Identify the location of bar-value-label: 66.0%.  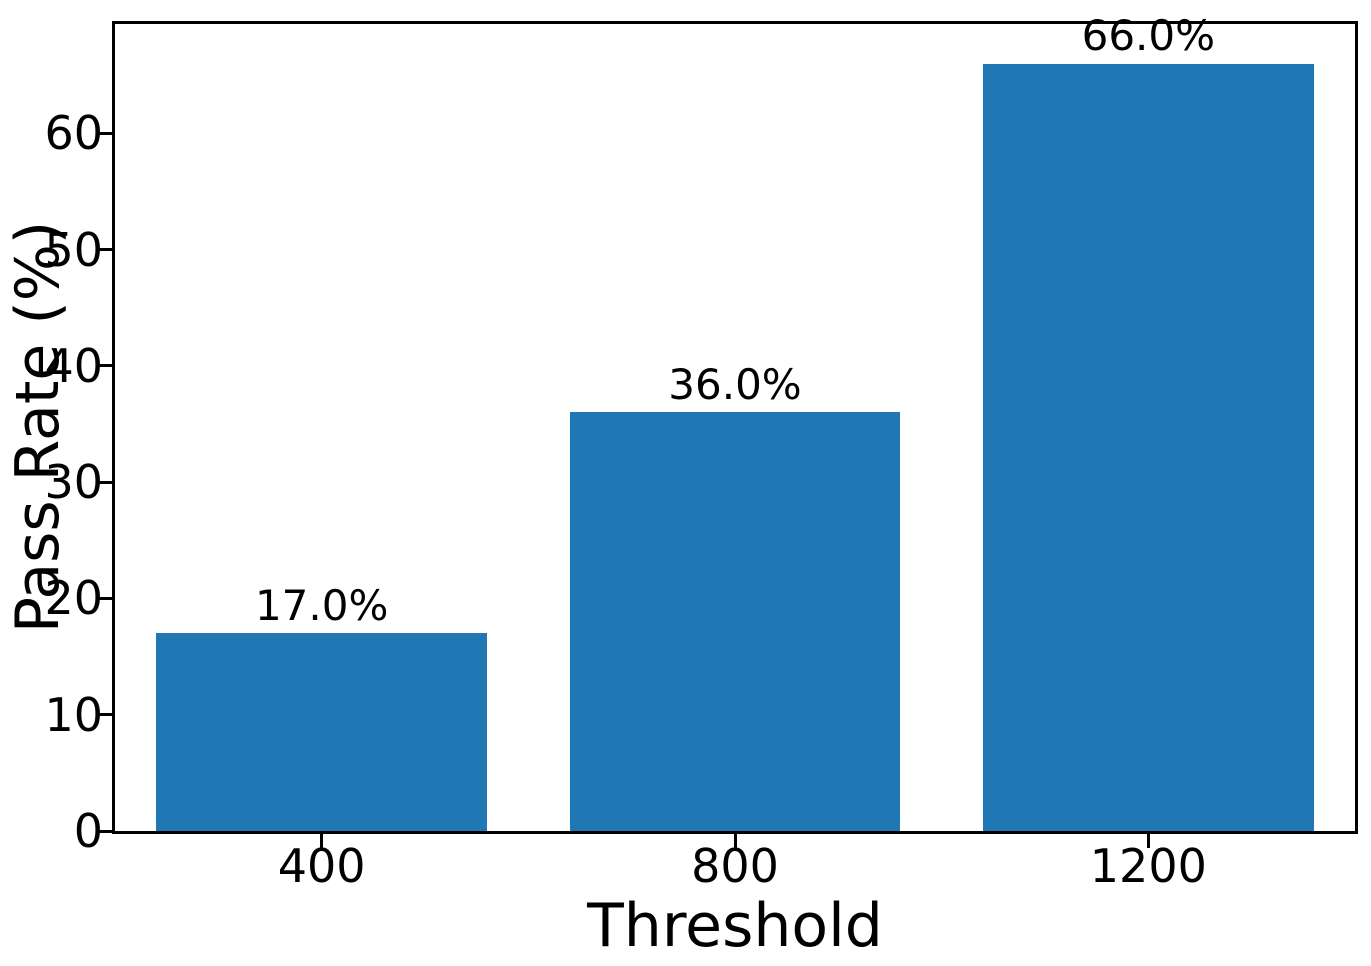
(1148, 36).